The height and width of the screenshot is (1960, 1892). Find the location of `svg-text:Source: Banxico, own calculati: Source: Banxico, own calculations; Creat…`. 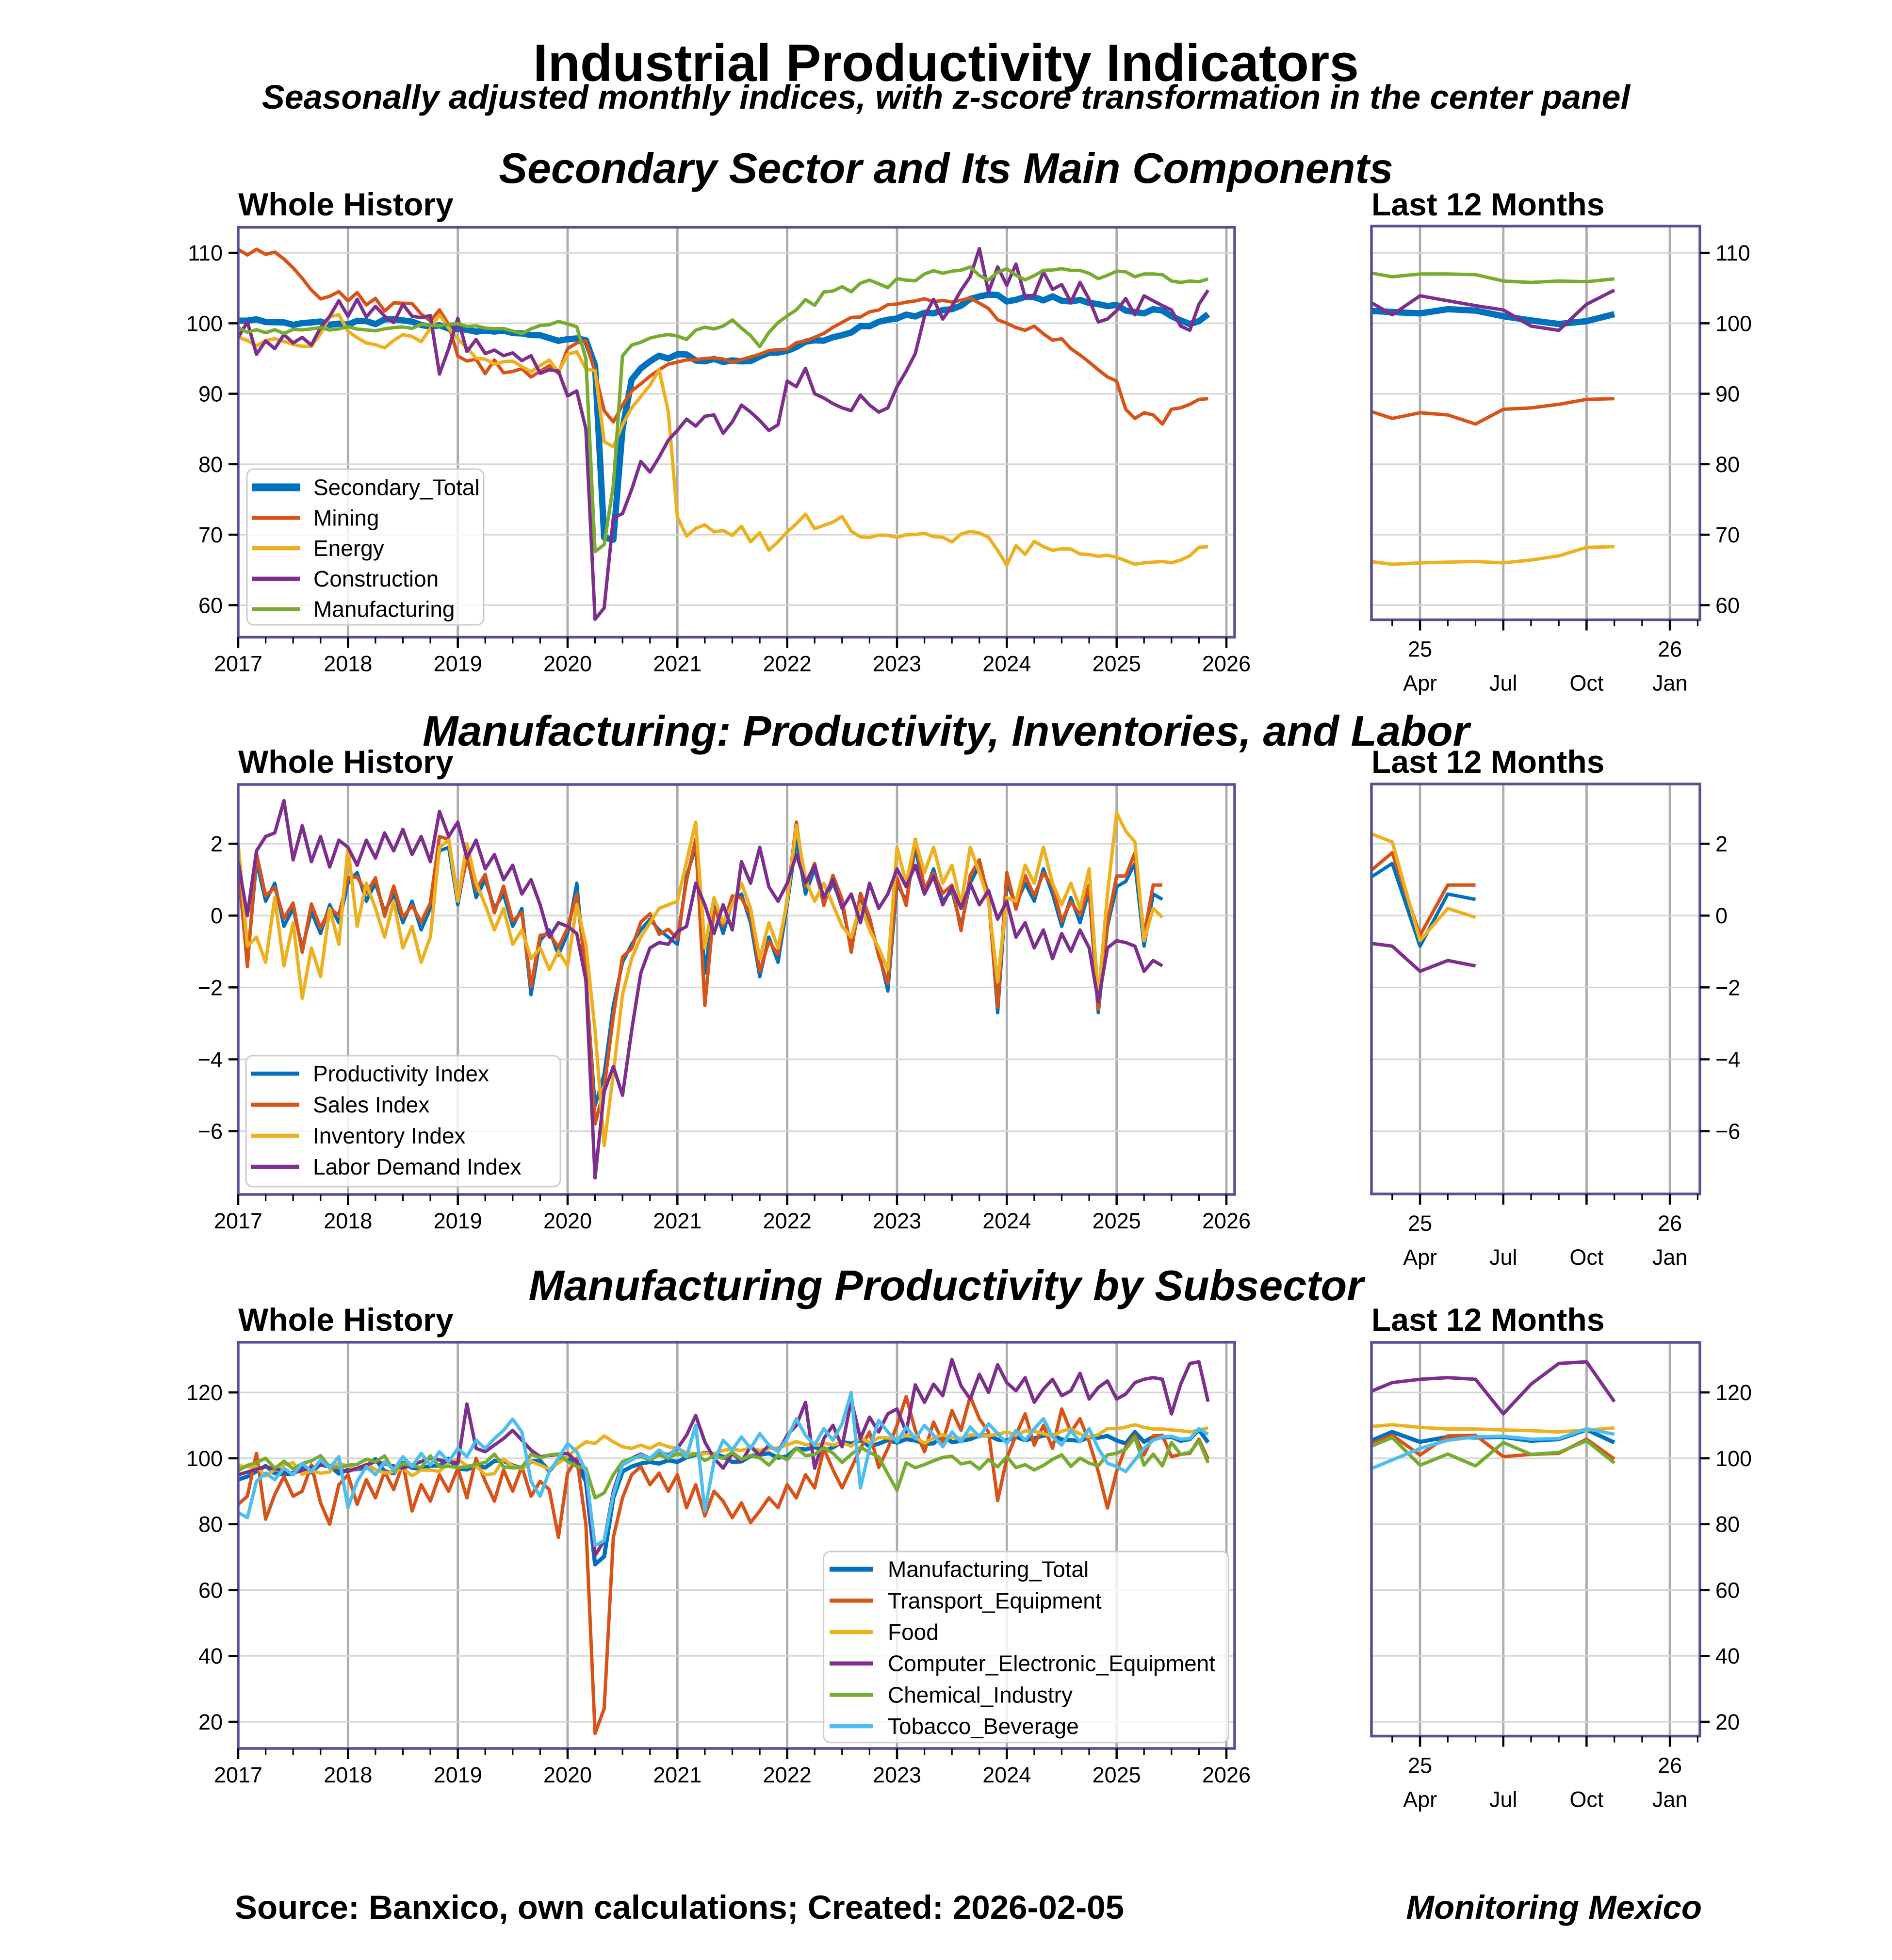

svg-text:Source: Banxico, own calculati: Source: Banxico, own calculations; Creat… is located at coordinates (680, 1907).